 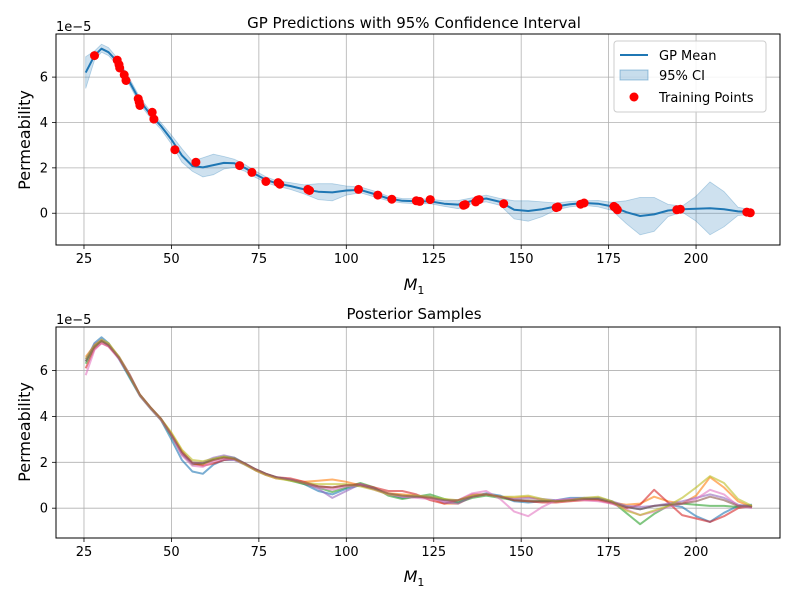 I want to click on legend-swatch-points, so click(x=634, y=97).